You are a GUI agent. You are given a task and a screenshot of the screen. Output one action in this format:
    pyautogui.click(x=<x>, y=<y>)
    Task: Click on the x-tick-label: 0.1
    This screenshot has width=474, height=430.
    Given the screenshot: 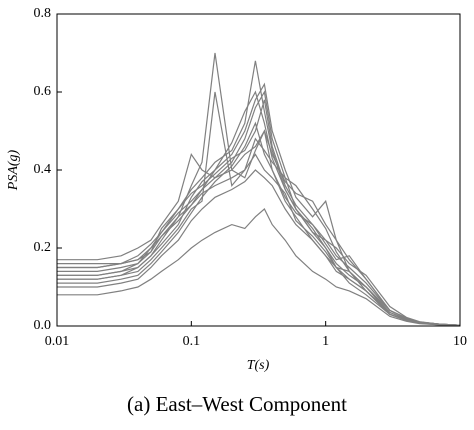 What is the action you would take?
    pyautogui.click(x=192, y=341)
    